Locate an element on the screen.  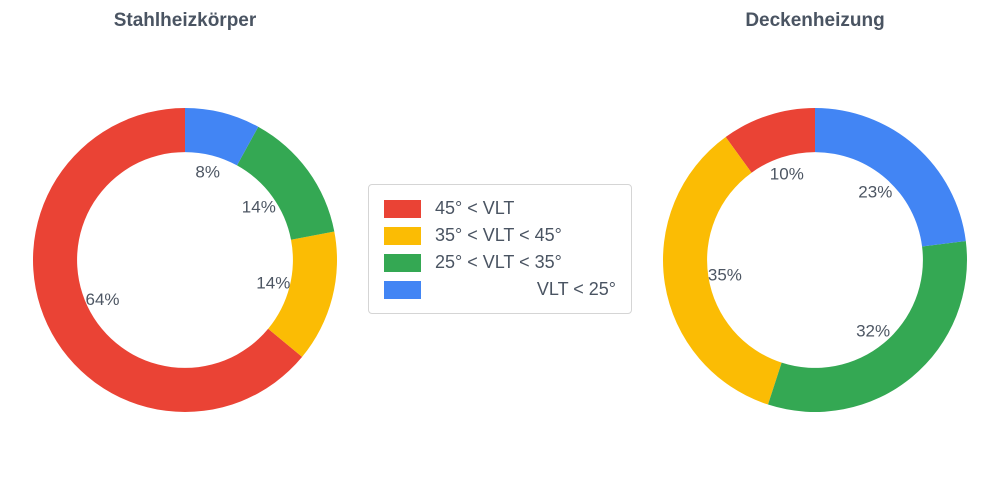
legend-item-label: VLT < 25° is located at coordinates (576, 289).